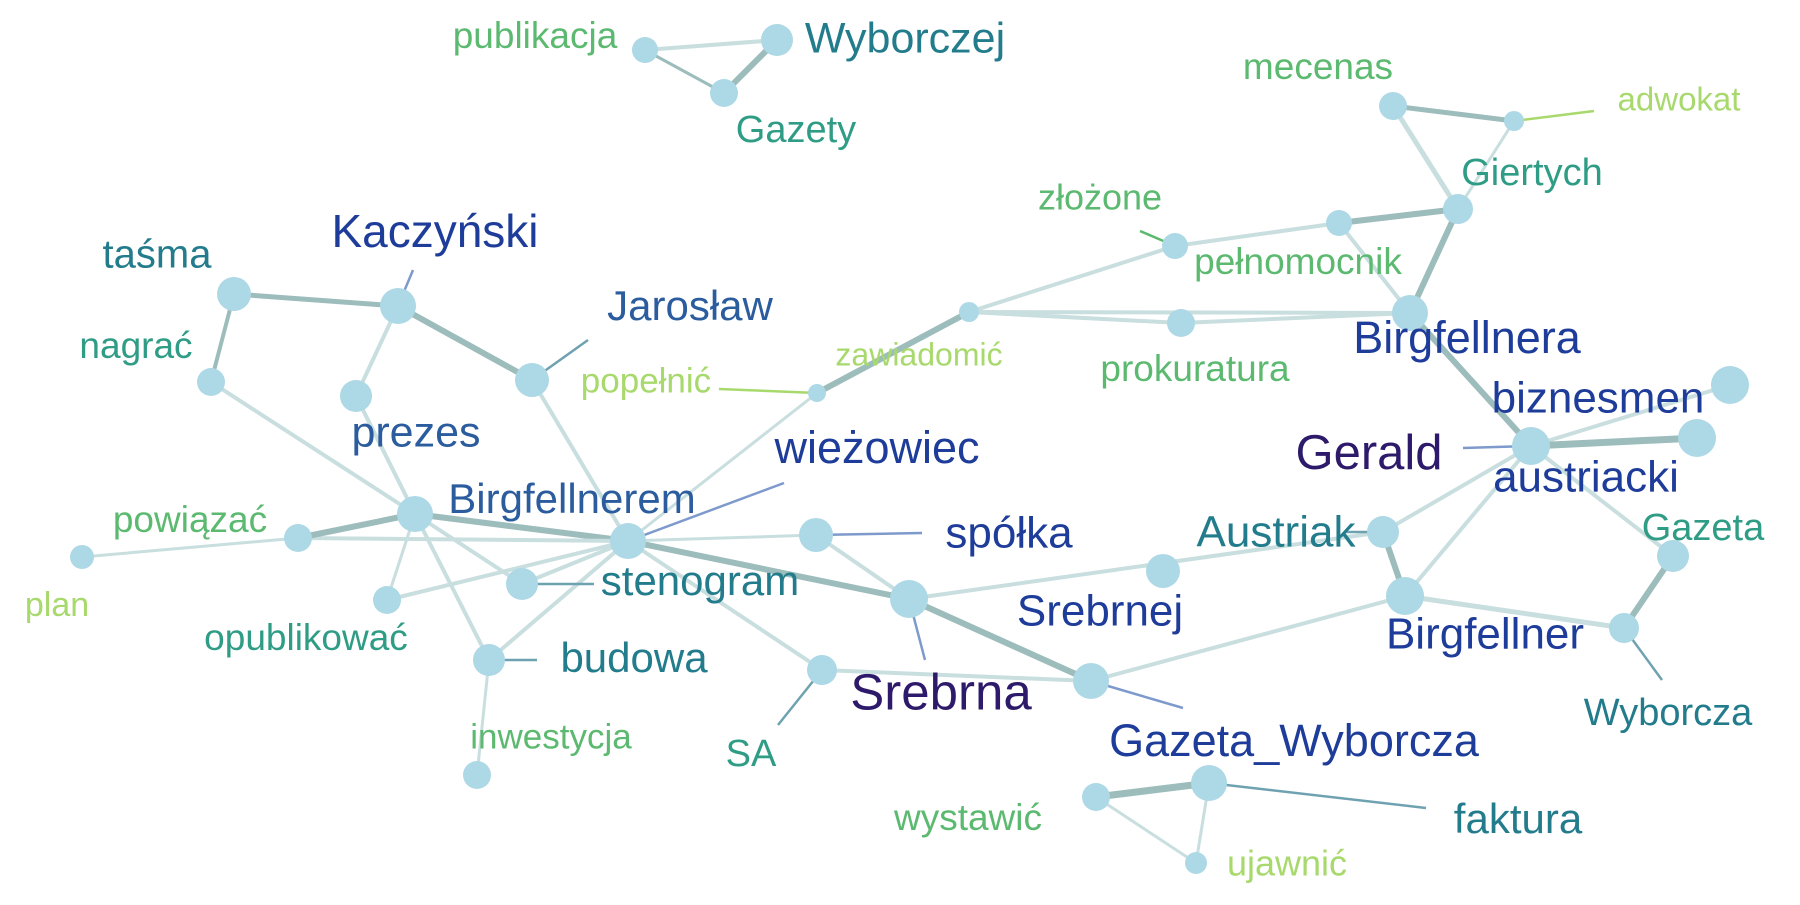 The image size is (1800, 905). I want to click on node-wystawic, so click(1096, 797).